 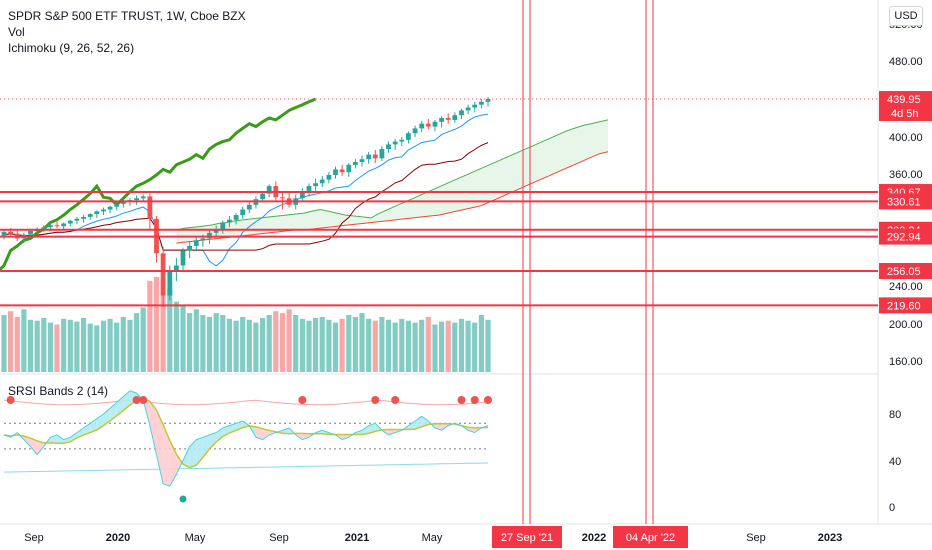 What do you see at coordinates (392, 197) in the screenshot?
I see `cloud-lower-line` at bounding box center [392, 197].